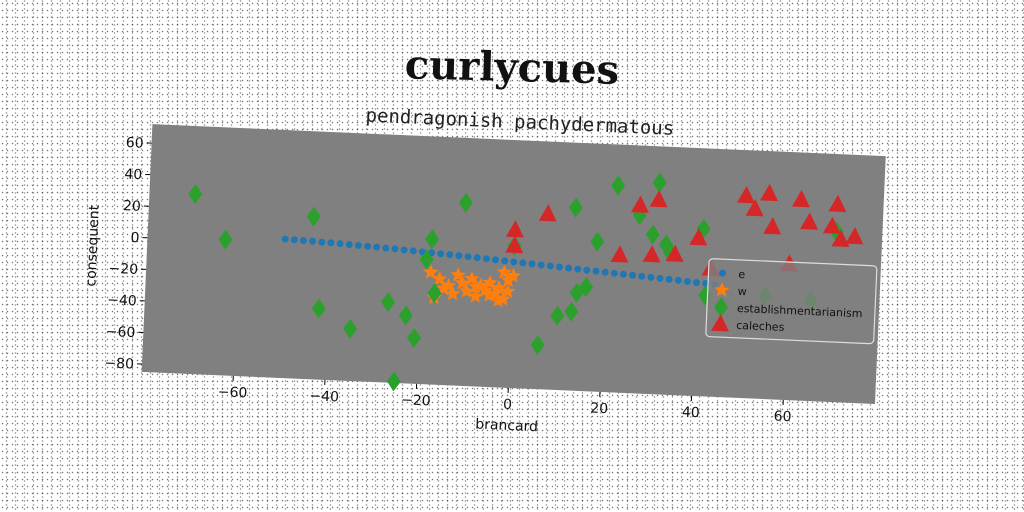 This screenshot has height=512, width=1024. I want to click on x-tick-label: −20, so click(416, 400).